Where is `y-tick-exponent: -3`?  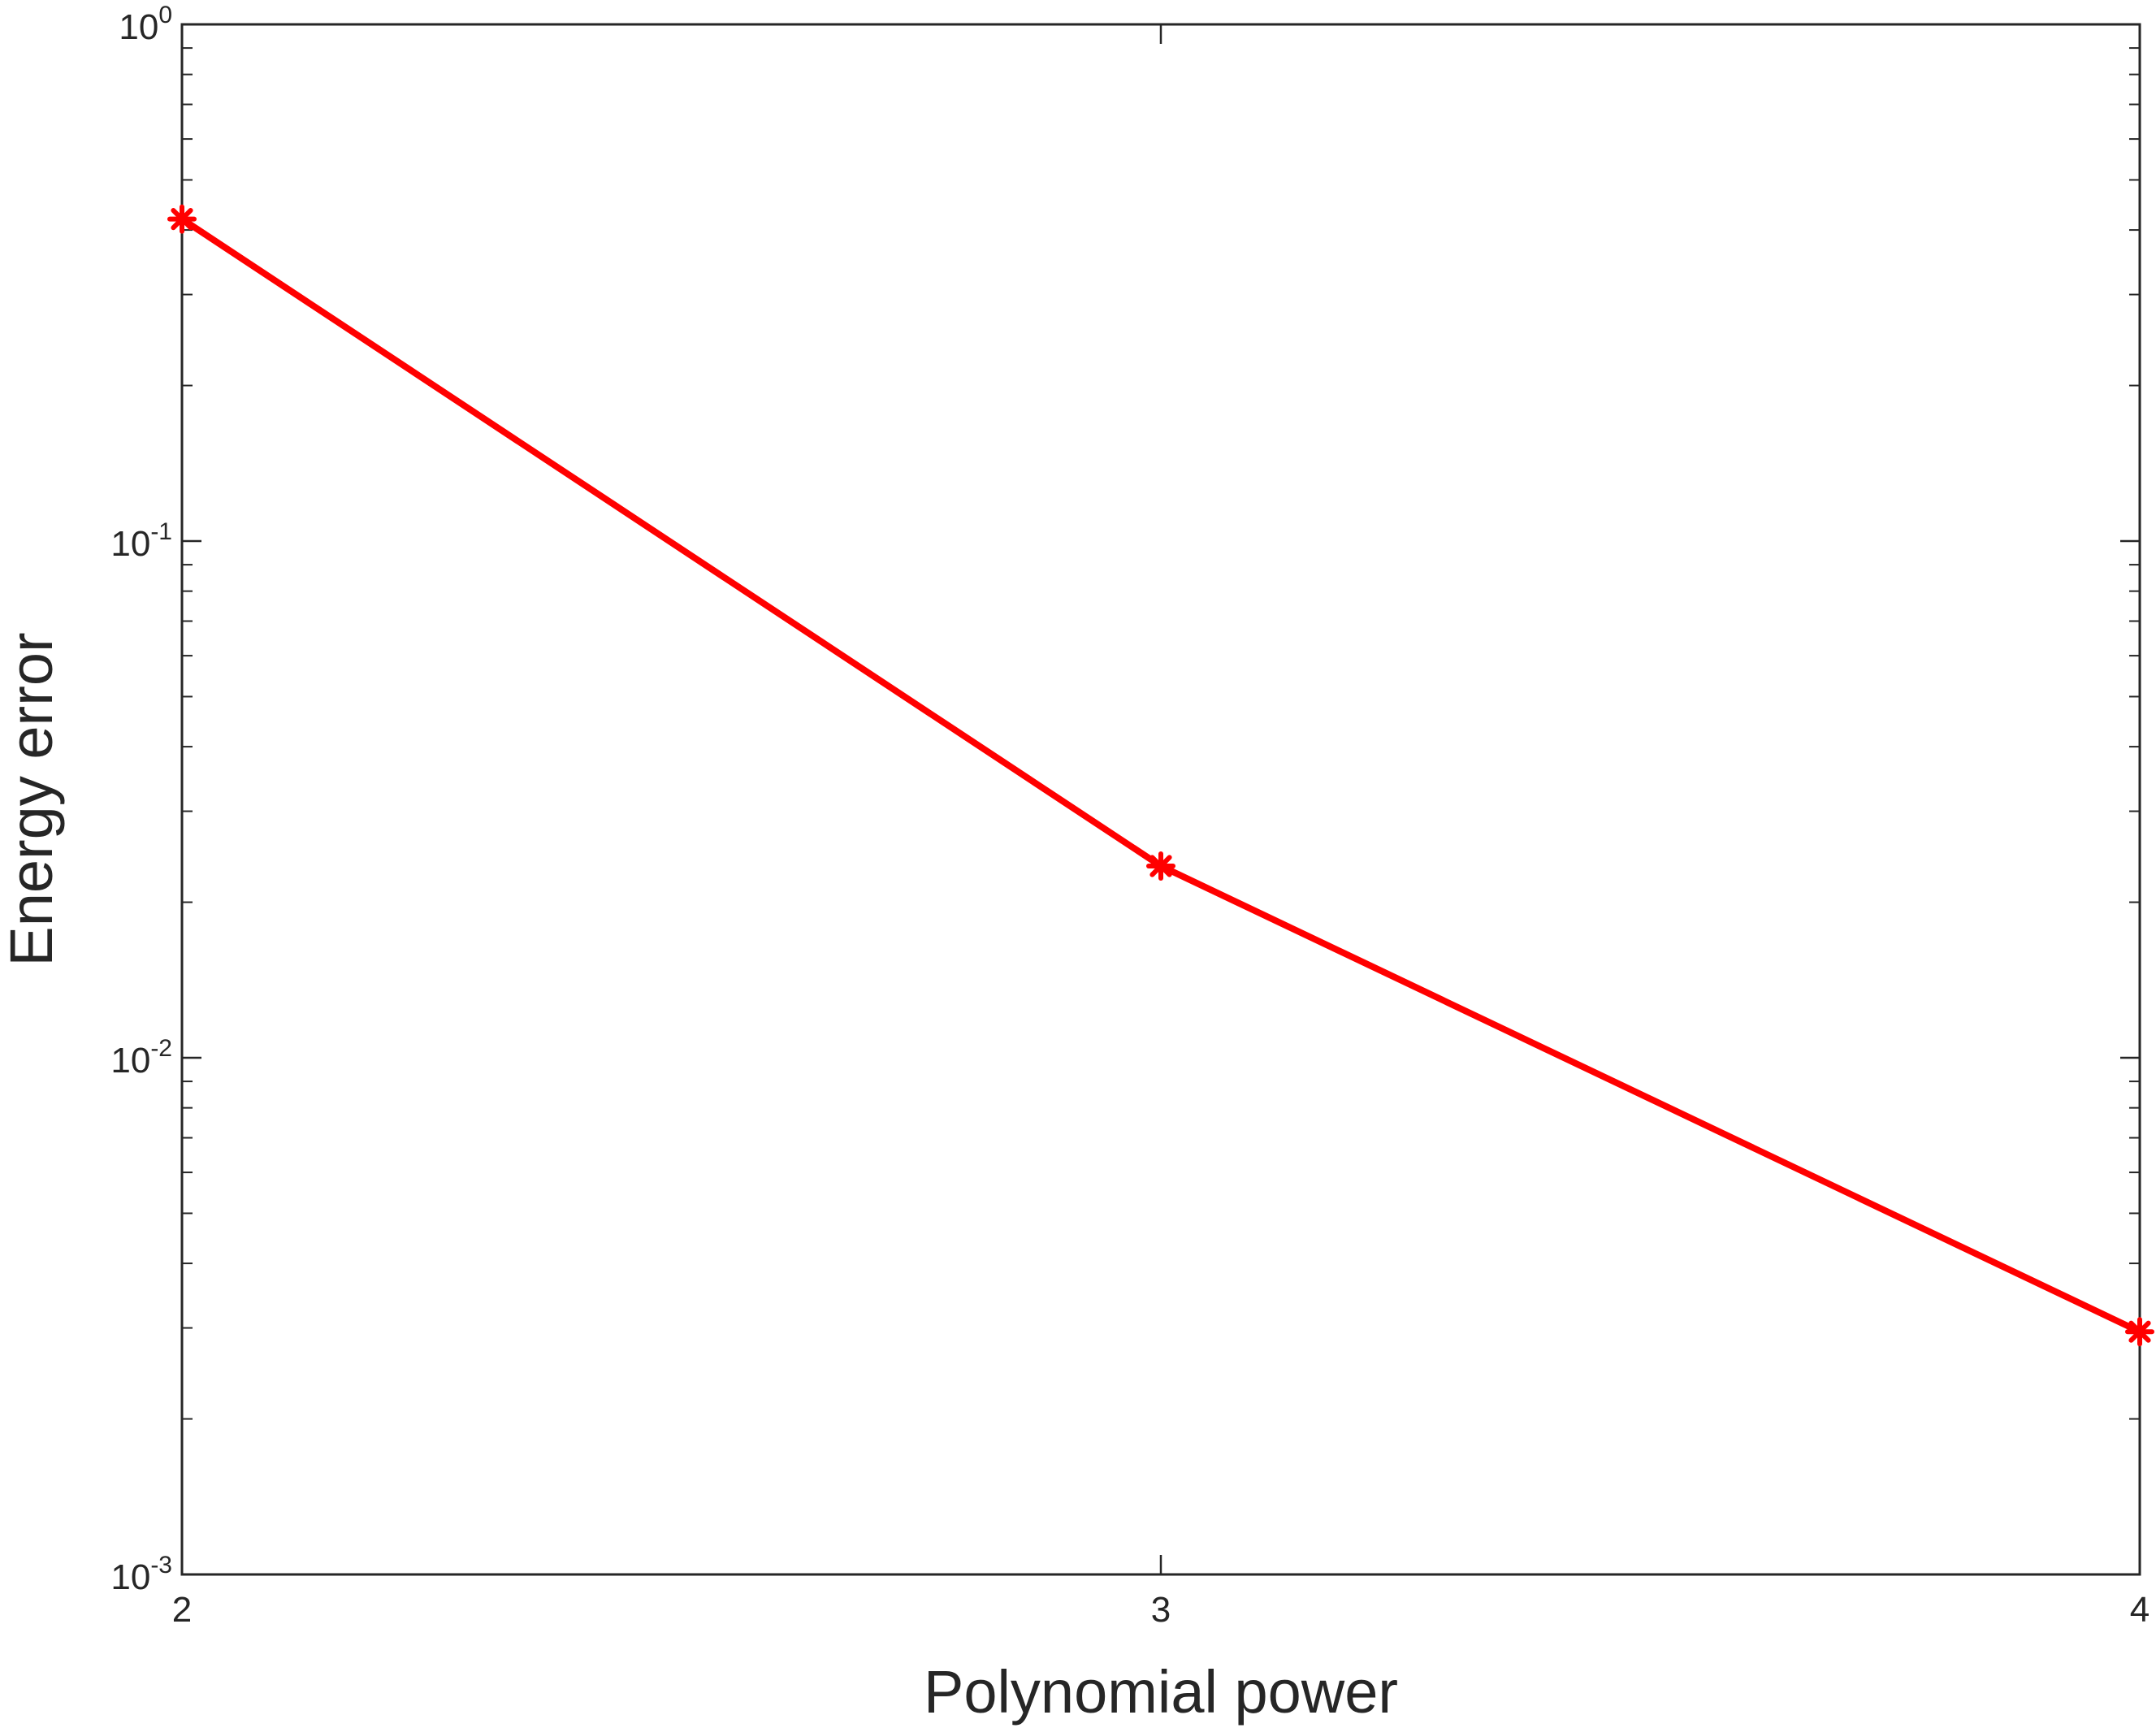 y-tick-exponent: -3 is located at coordinates (161, 1565).